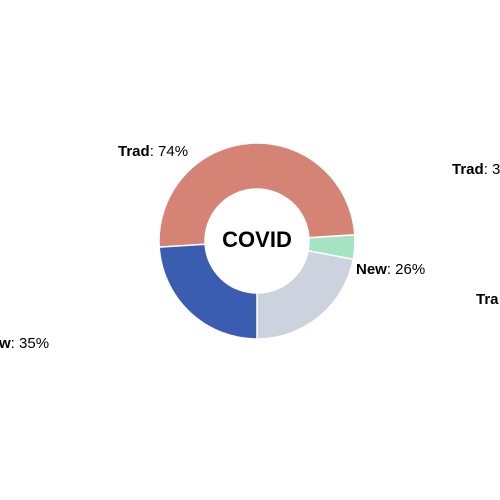 This screenshot has height=500, width=500. I want to click on group-label: New: 26%, so click(390, 269).